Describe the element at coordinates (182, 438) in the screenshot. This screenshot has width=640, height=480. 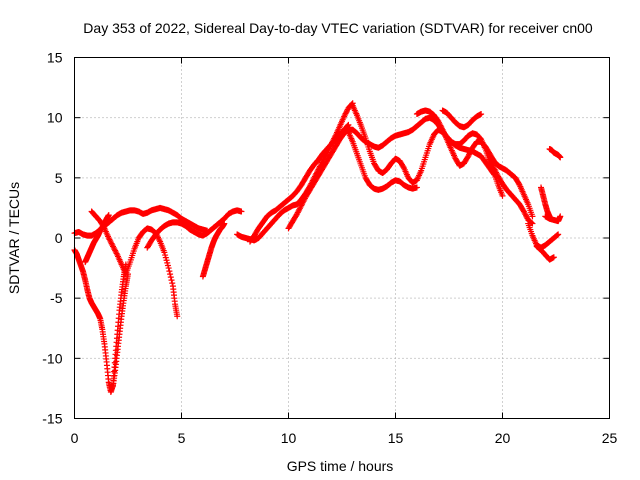
I see `x-tick-label: 5` at that location.